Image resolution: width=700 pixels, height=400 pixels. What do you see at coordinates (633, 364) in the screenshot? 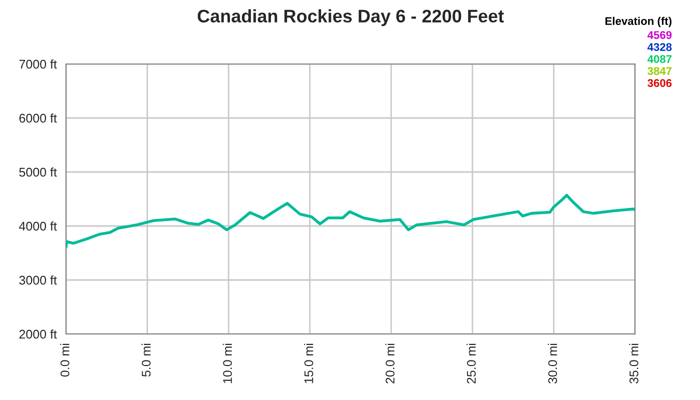
I see `x-tick-label: 35.0 mi` at bounding box center [633, 364].